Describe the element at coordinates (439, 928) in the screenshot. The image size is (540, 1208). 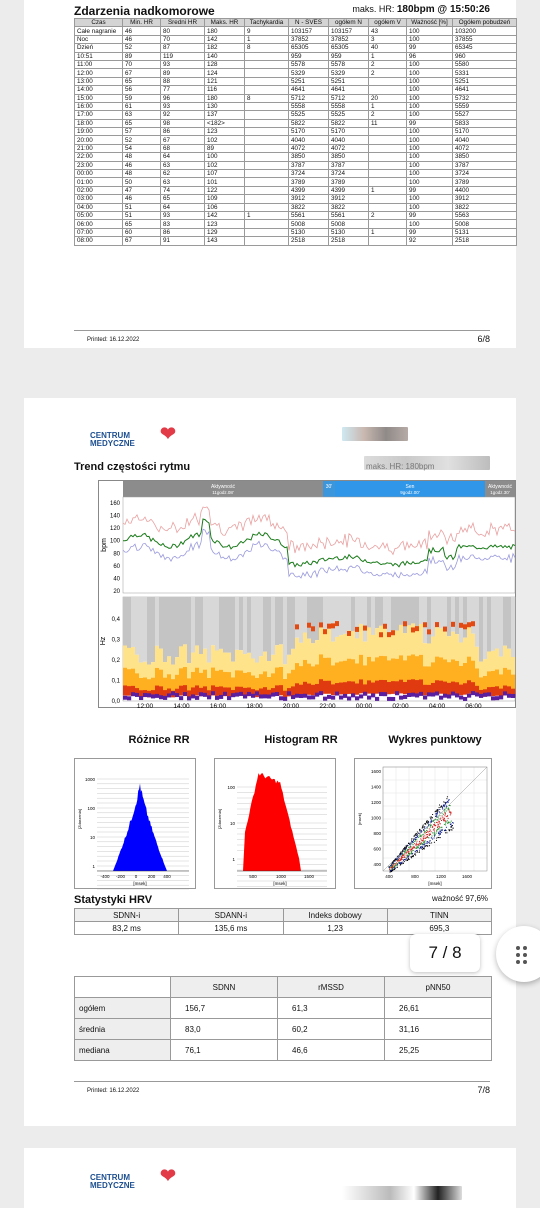
I see `hrv-value-cell: 695,3` at that location.